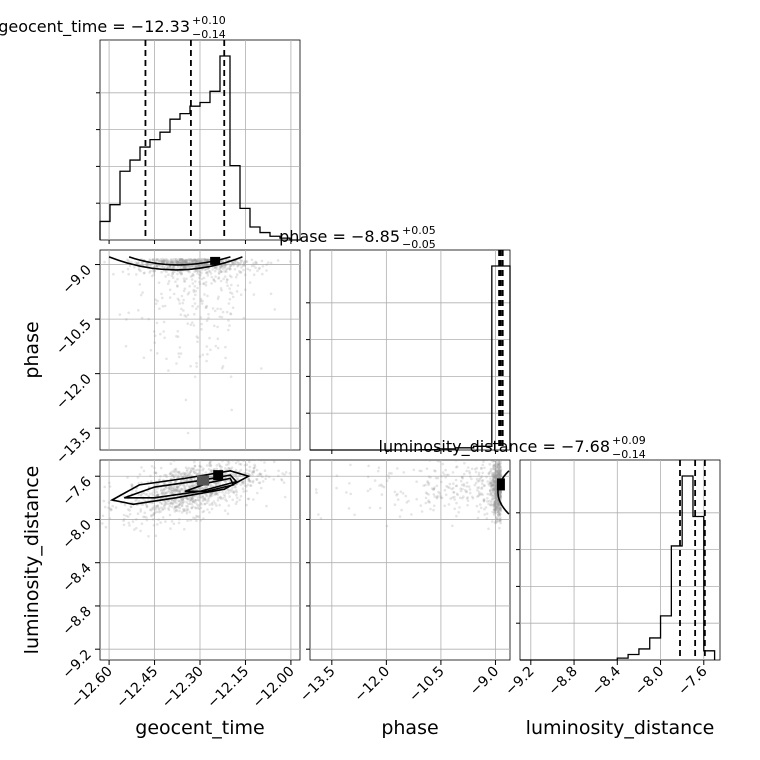 The height and width of the screenshot is (760, 760). Describe the element at coordinates (76, 664) in the screenshot. I see `ytick-label-luminosity_distance-0: −9.2` at that location.